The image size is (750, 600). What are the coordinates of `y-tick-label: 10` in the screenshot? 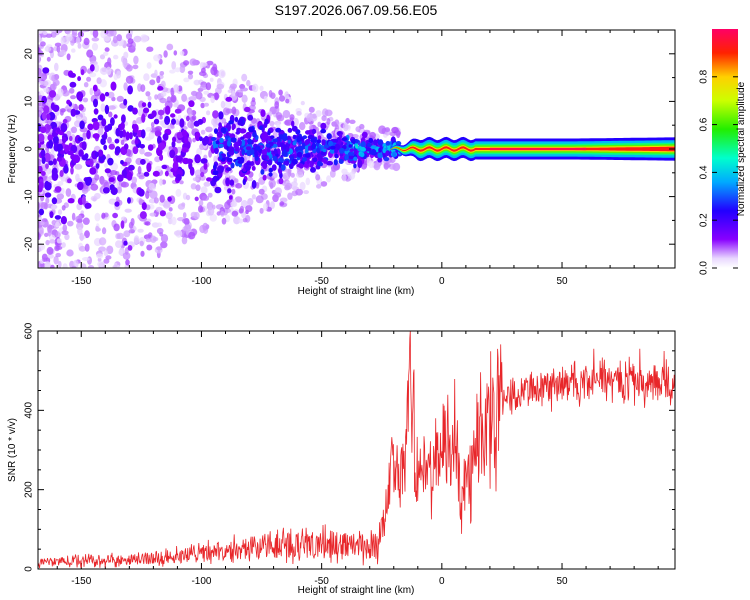 It's located at (29, 101).